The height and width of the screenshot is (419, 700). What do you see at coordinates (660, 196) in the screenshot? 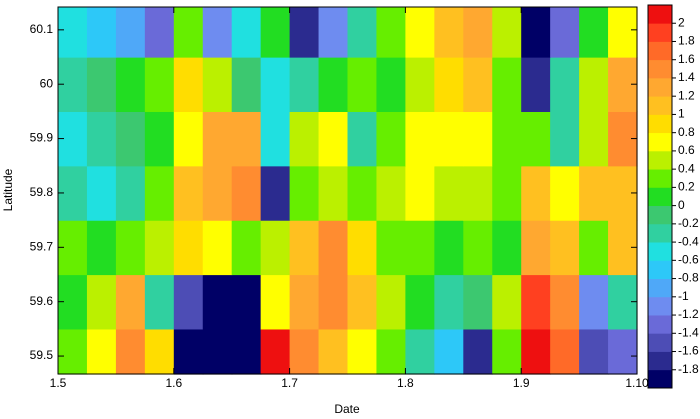
I see `colorbar-frame` at bounding box center [660, 196].